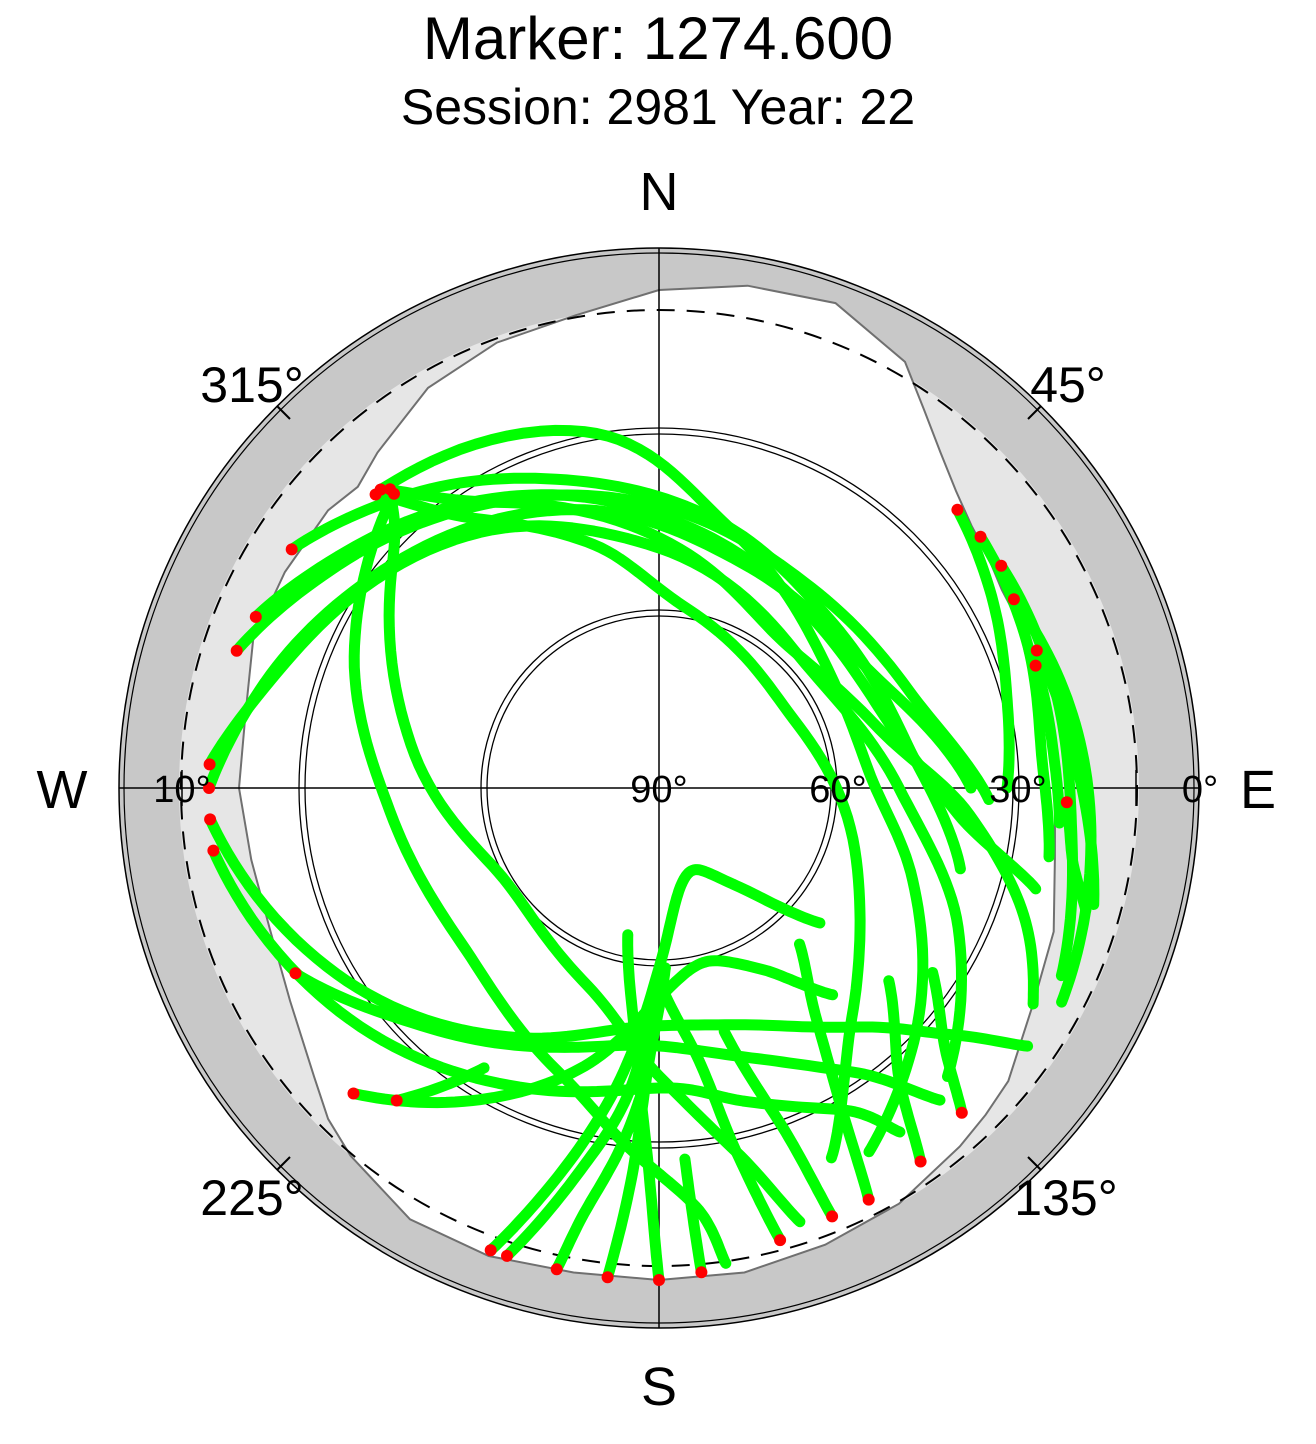  I want to click on compass-west: W, so click(62, 790).